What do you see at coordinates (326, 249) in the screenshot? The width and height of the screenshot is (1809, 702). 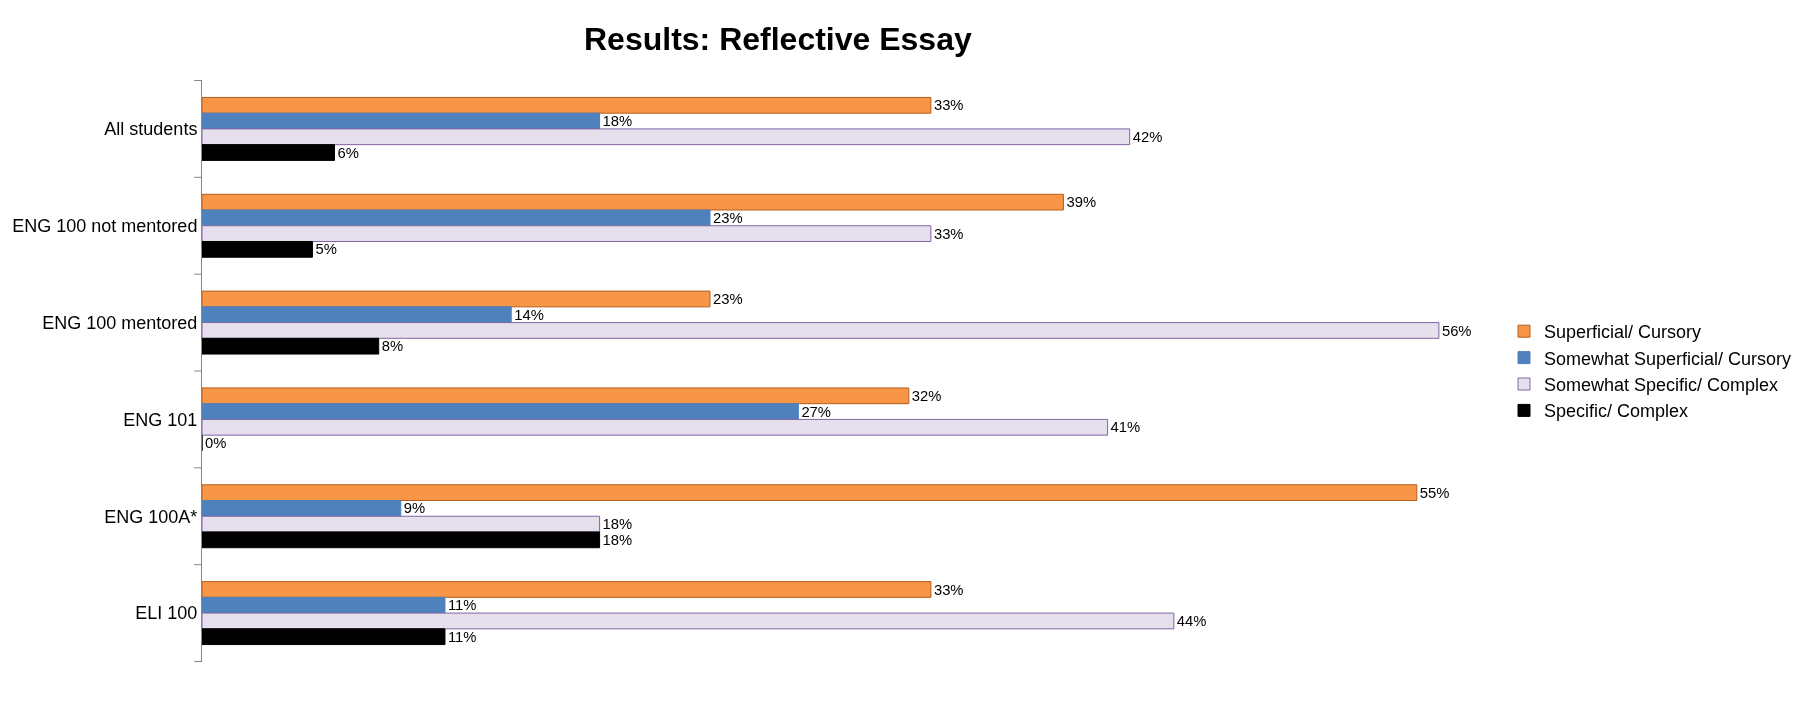 I see `data-label: 5%` at bounding box center [326, 249].